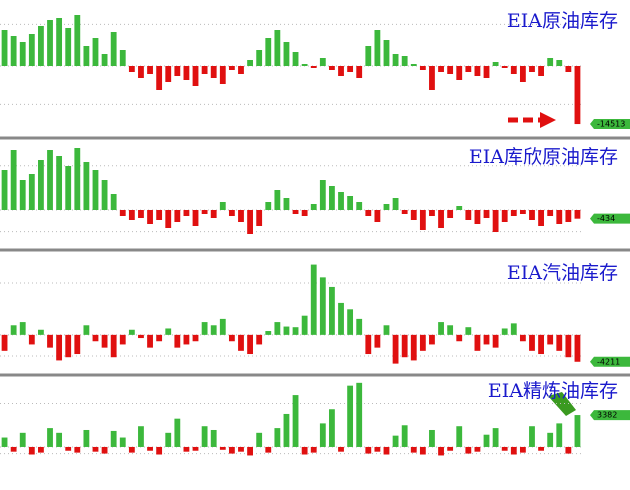 The image size is (630, 490). I want to click on last-value-label: -14513, so click(611, 124).